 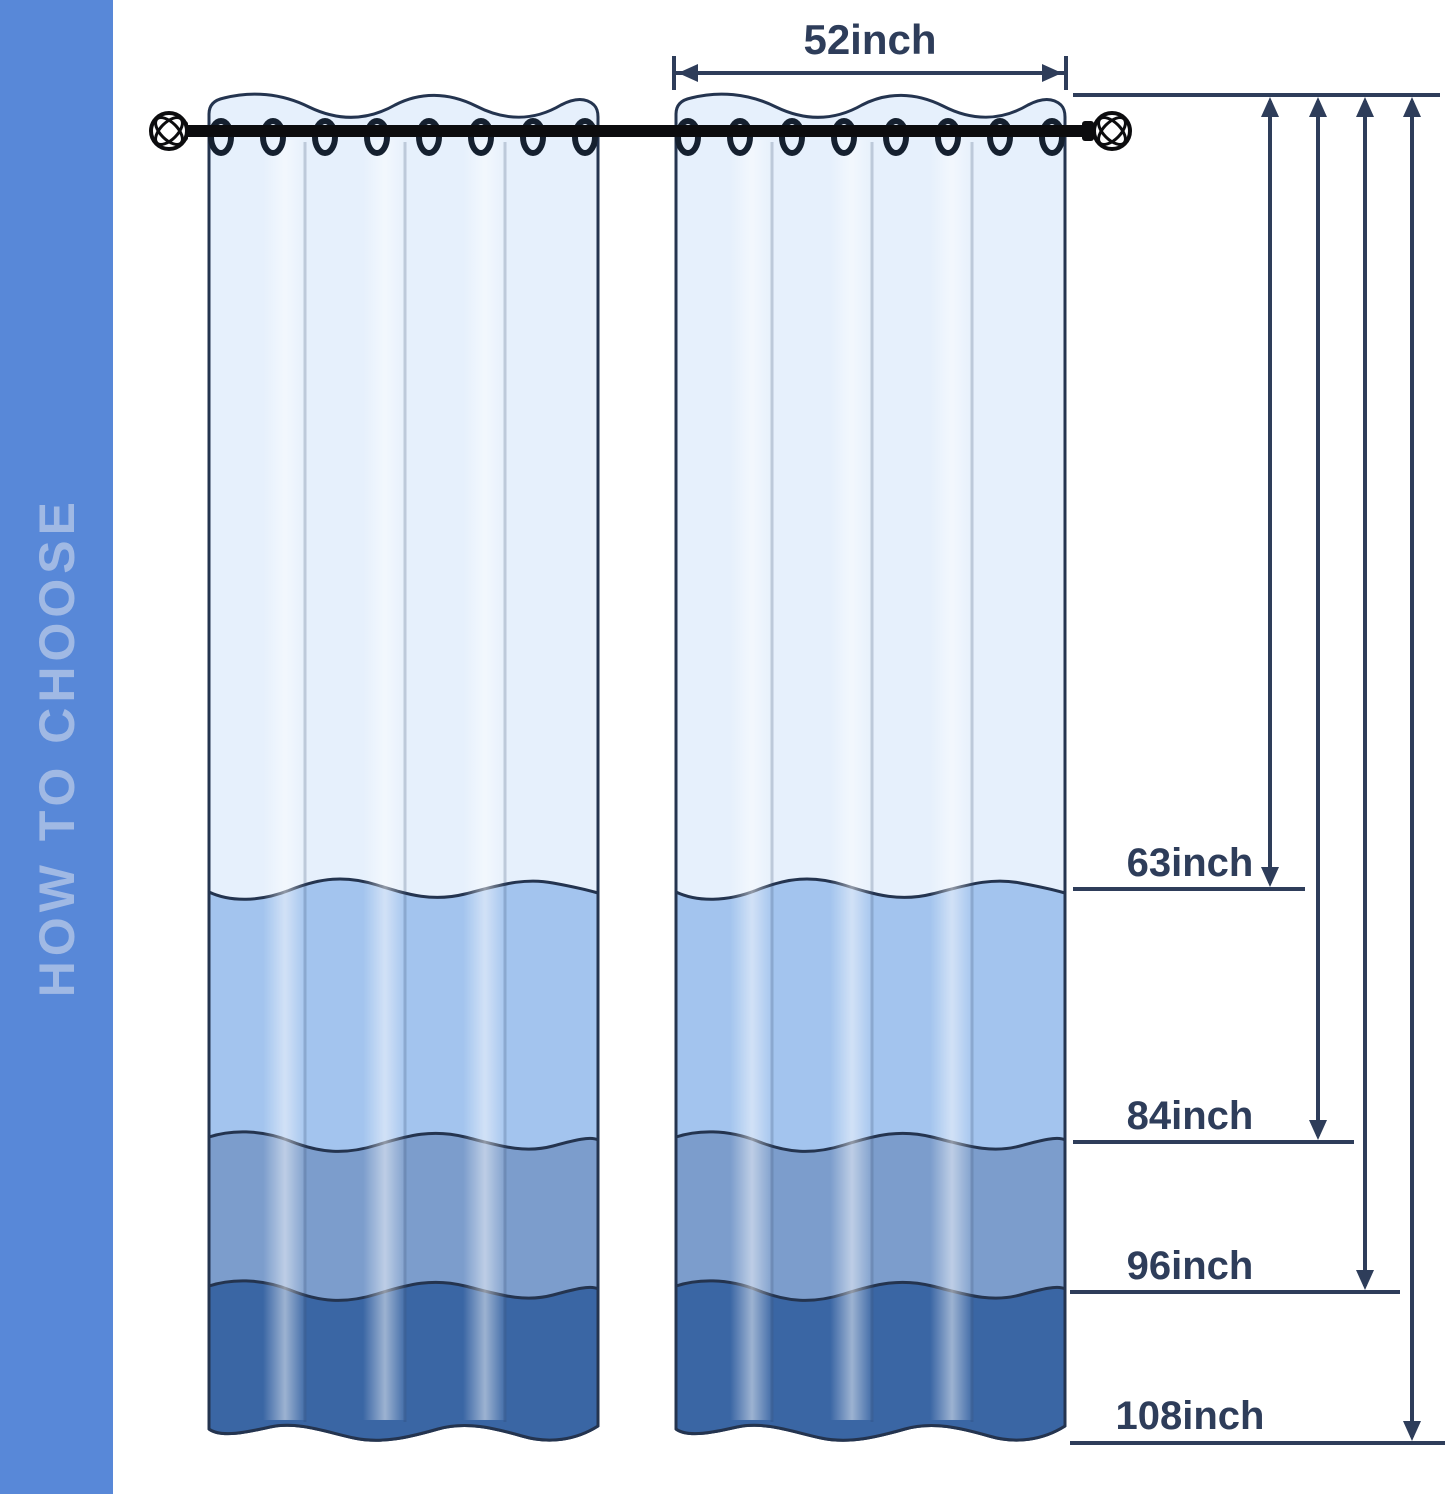 I want to click on finial-icon-left, so click(x=169, y=131).